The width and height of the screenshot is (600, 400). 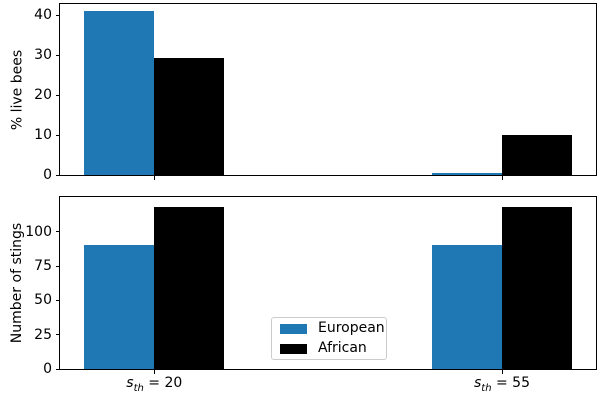 What do you see at coordinates (43, 266) in the screenshot?
I see `y-tick-label: 75` at bounding box center [43, 266].